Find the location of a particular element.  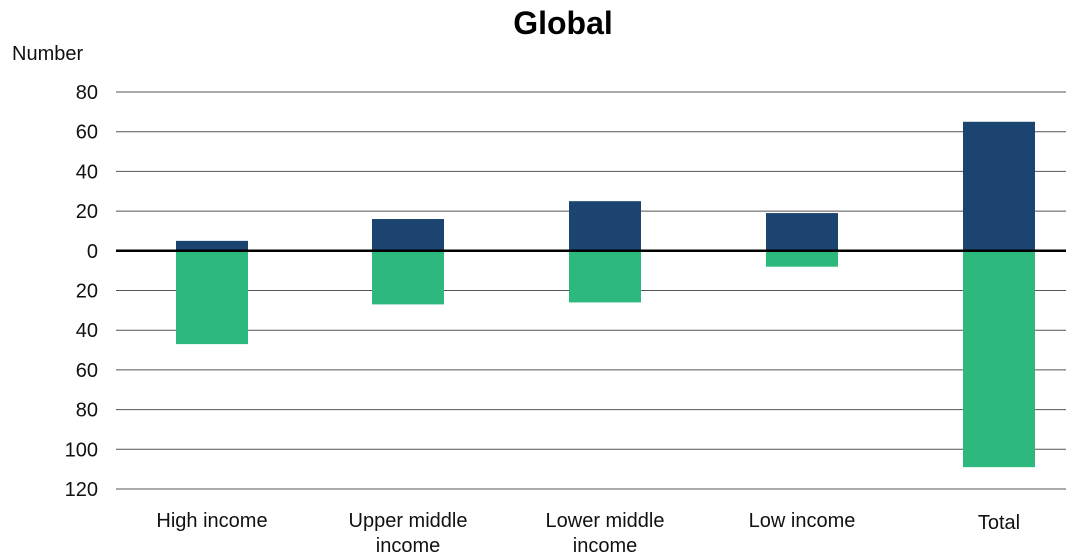

x-category-label: Total is located at coordinates (999, 523).